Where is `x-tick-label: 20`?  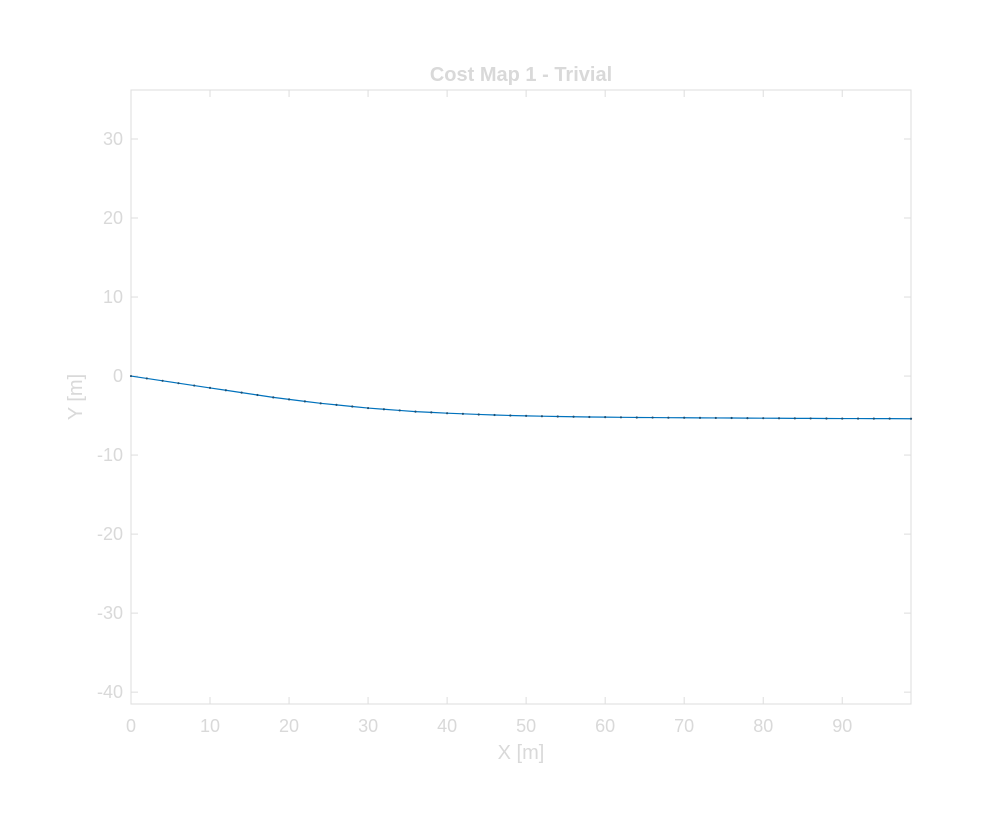 x-tick-label: 20 is located at coordinates (289, 726).